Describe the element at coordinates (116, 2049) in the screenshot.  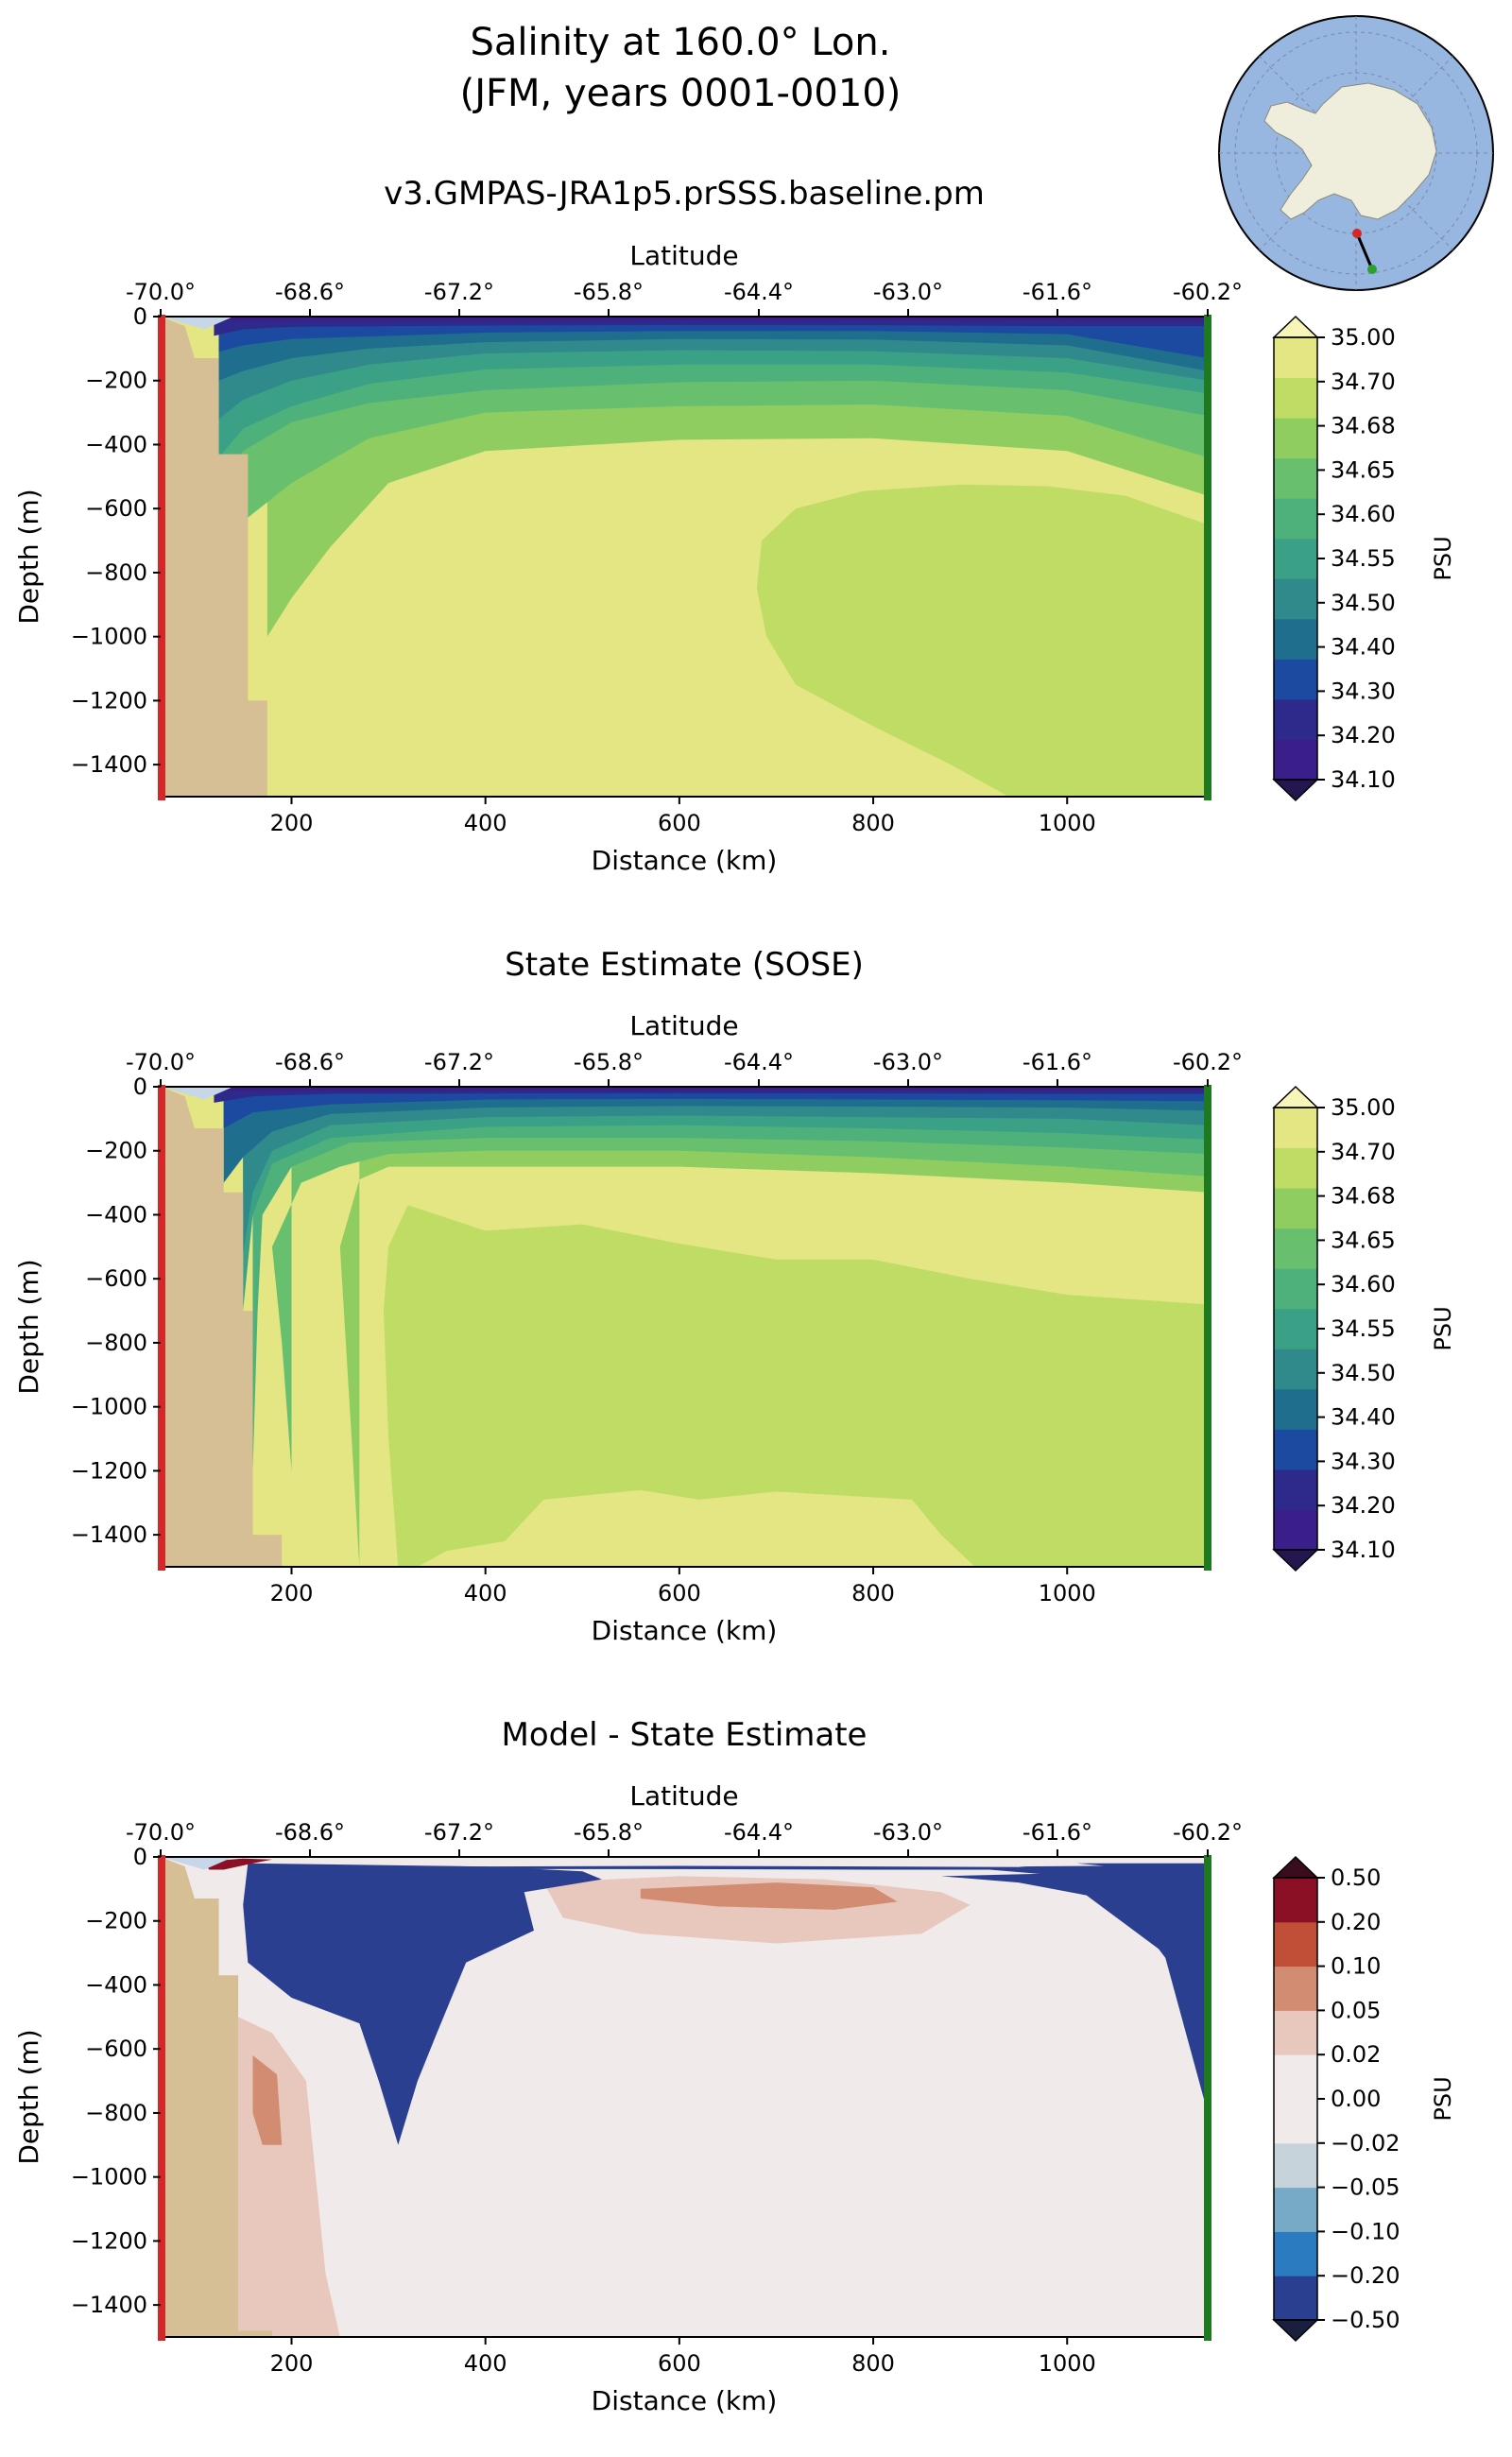
I see `y-tick-label: −600` at that location.